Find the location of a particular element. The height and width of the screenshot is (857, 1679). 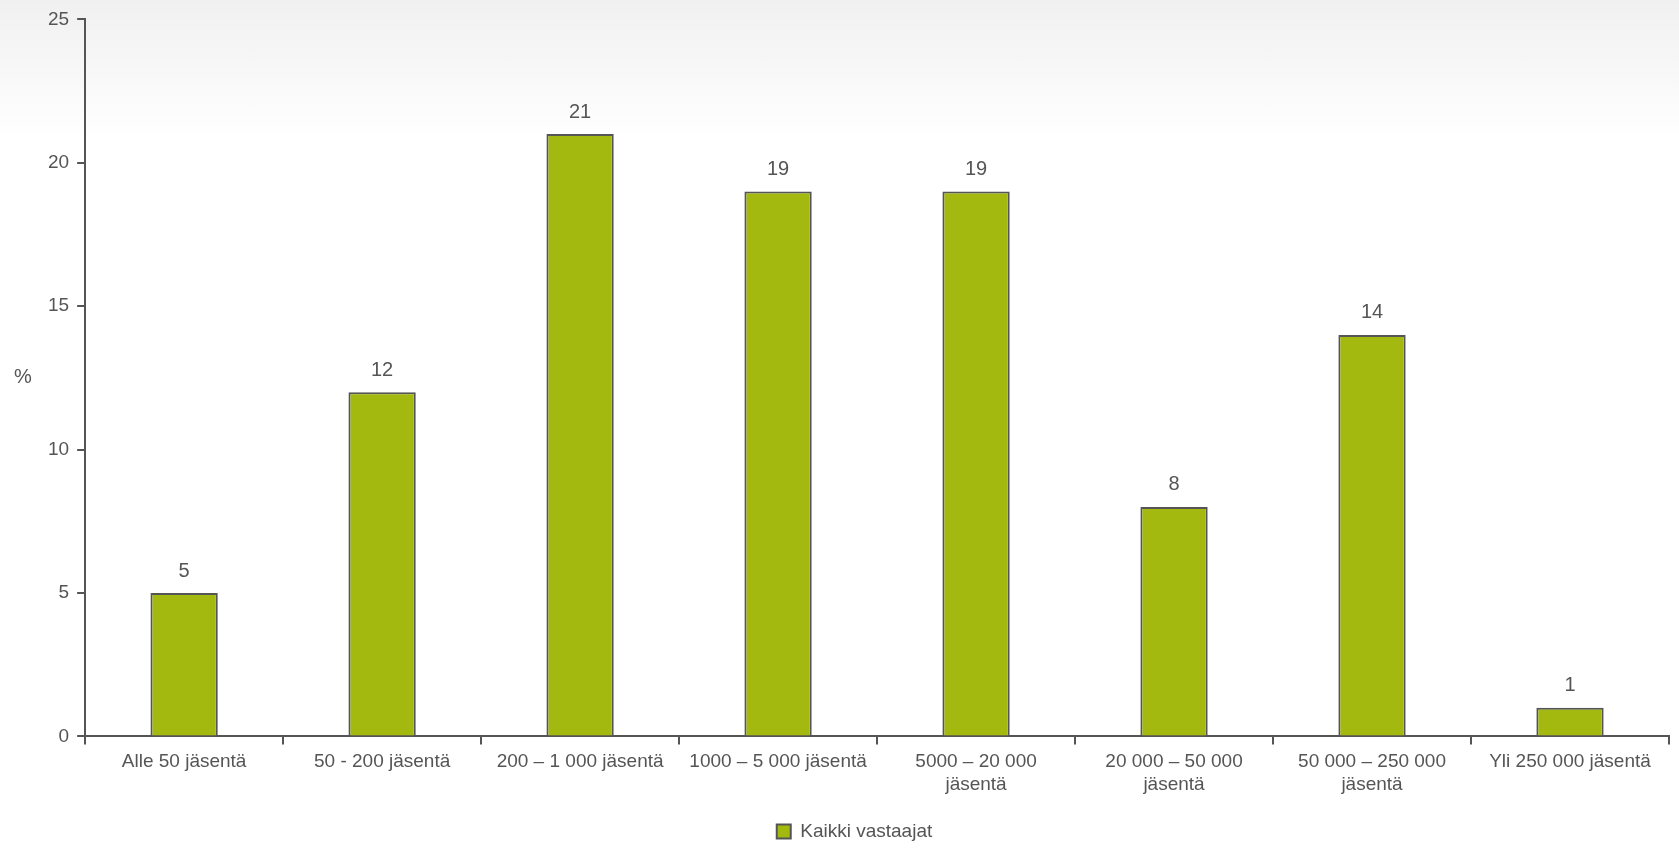

data-label: 1 is located at coordinates (1570, 684).